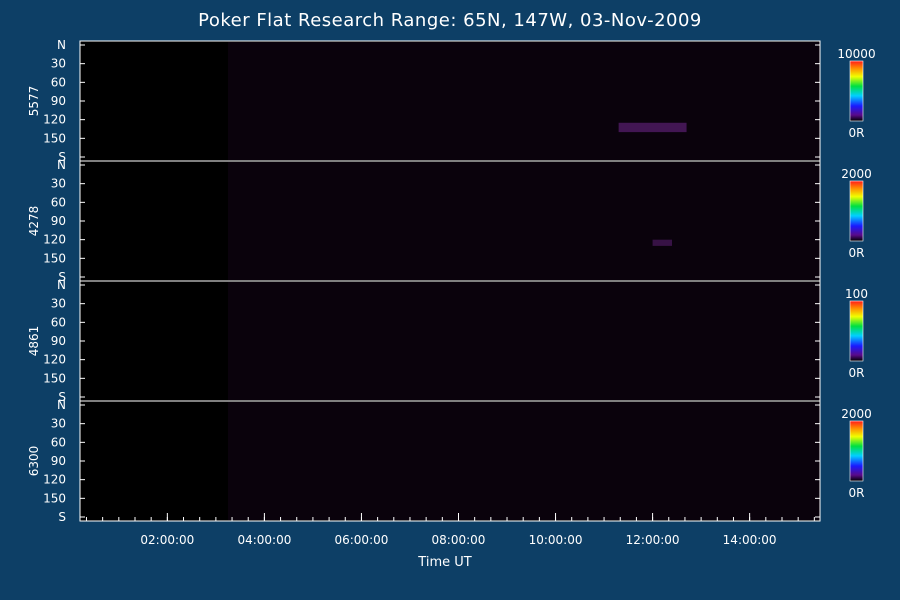 The width and height of the screenshot is (900, 600). What do you see at coordinates (34, 341) in the screenshot?
I see `panel-wavelength-label: 4861` at bounding box center [34, 341].